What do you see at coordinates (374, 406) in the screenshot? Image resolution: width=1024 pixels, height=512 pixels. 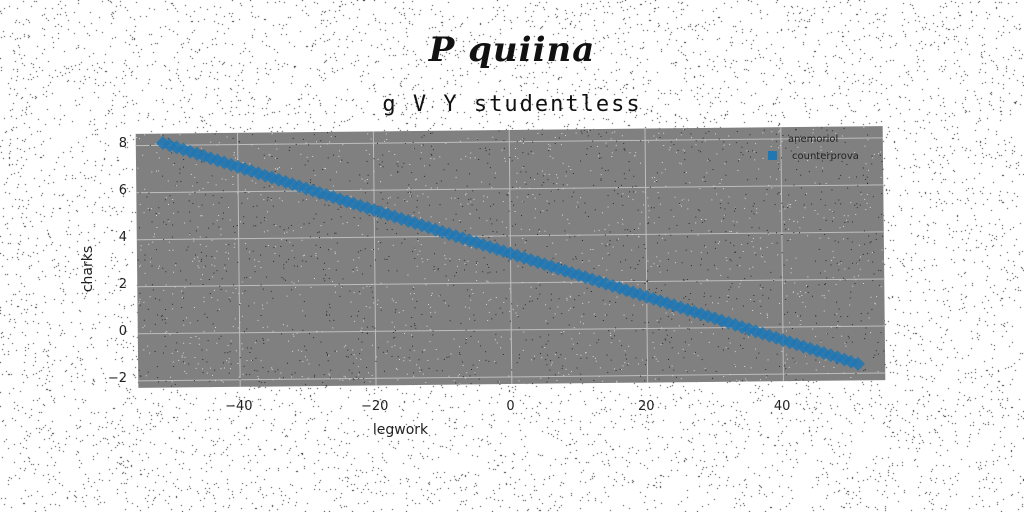 I see `x-tick-label: −20` at bounding box center [374, 406].